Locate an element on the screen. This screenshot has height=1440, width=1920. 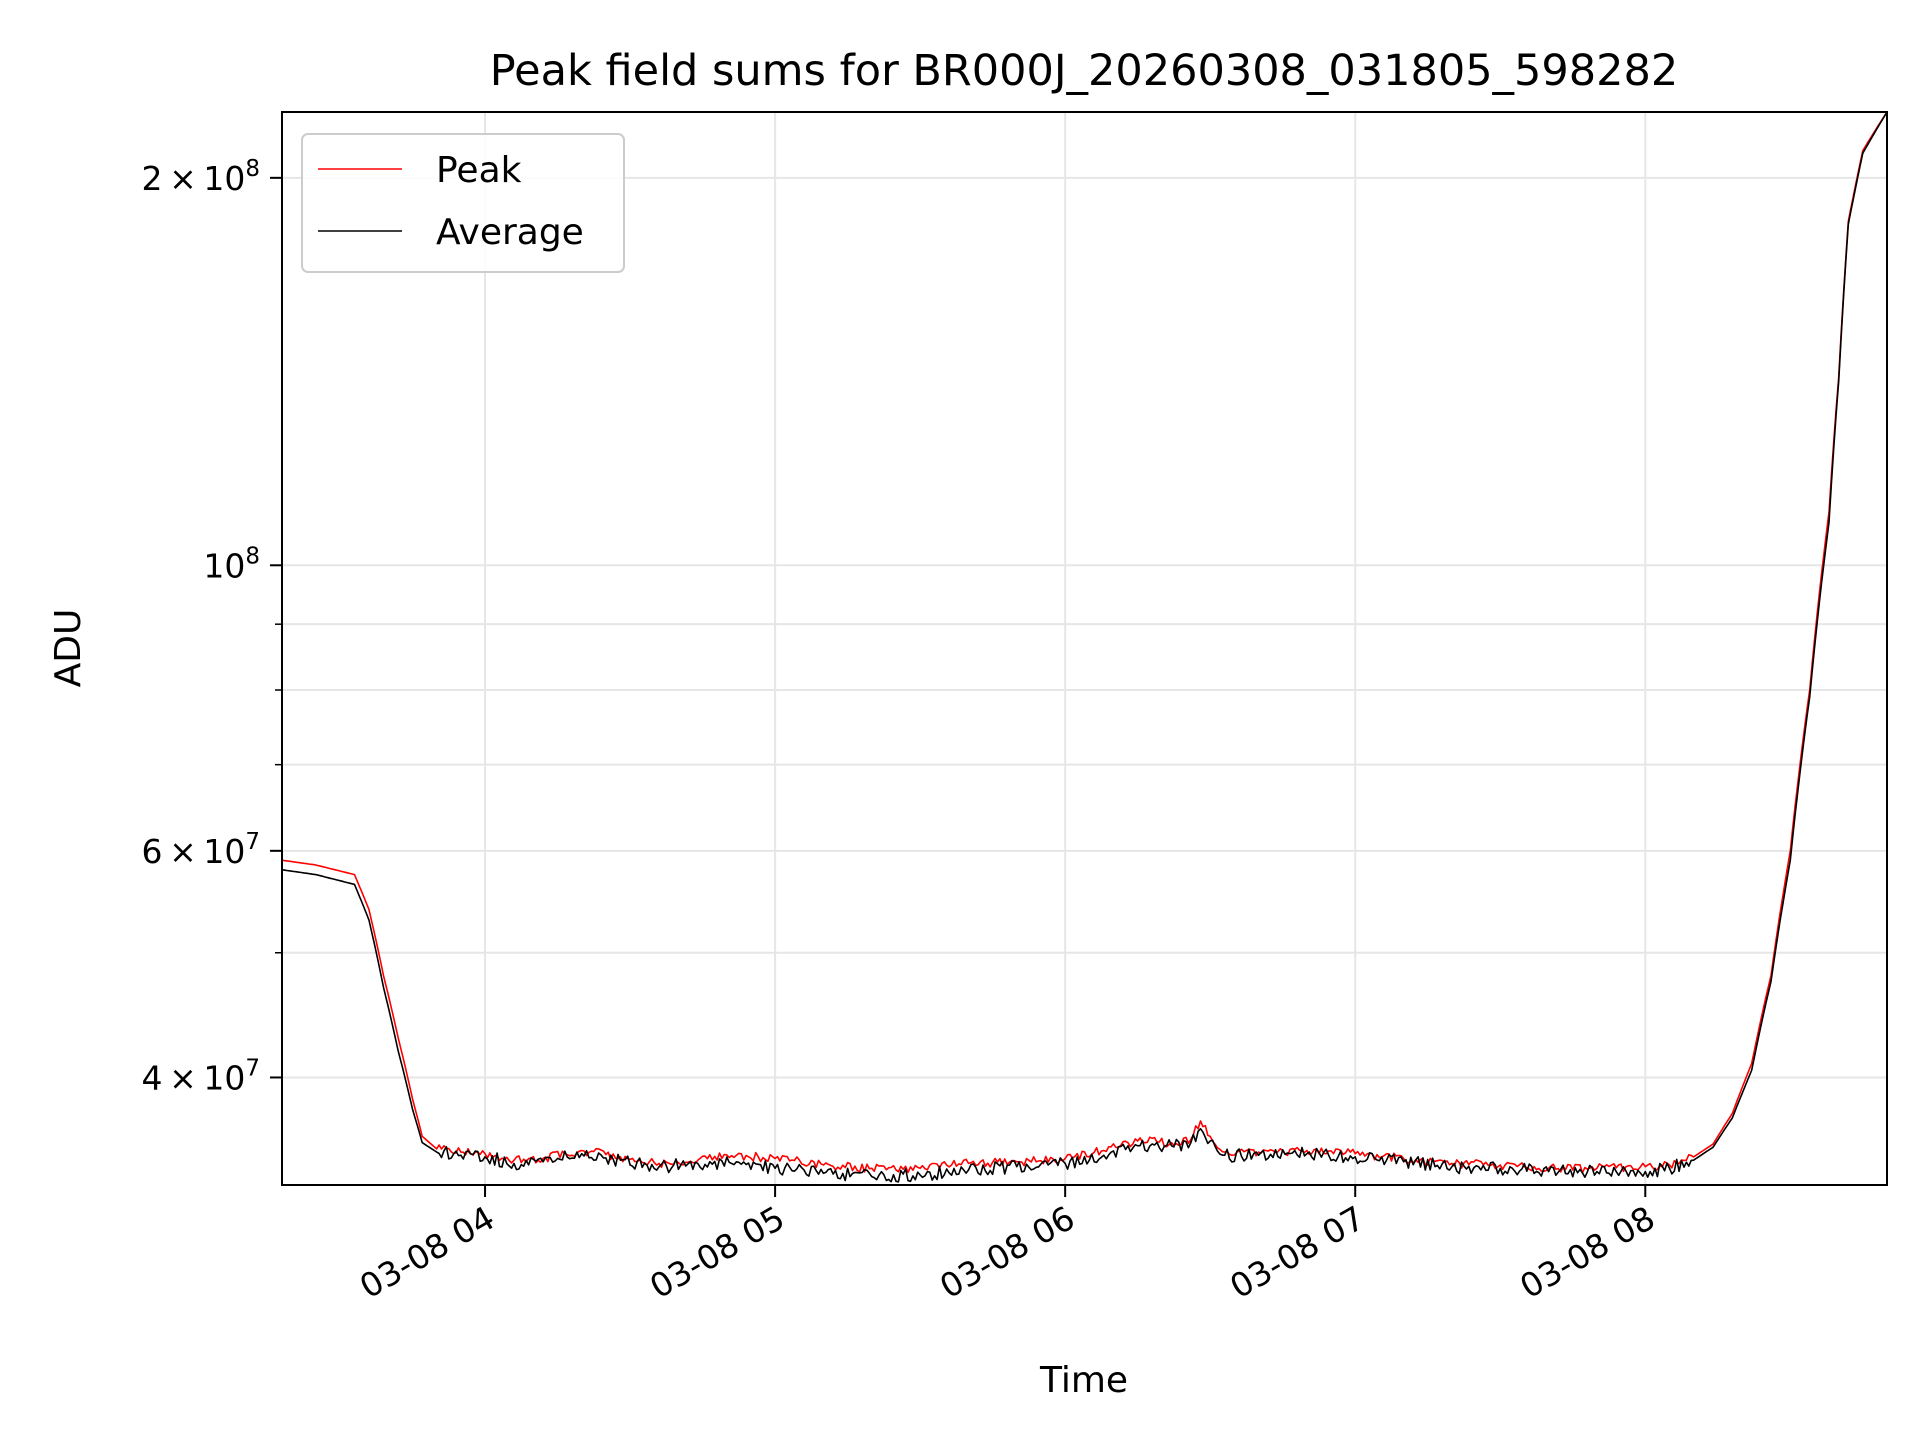
y-tick-label: 108 is located at coordinates (231, 564).